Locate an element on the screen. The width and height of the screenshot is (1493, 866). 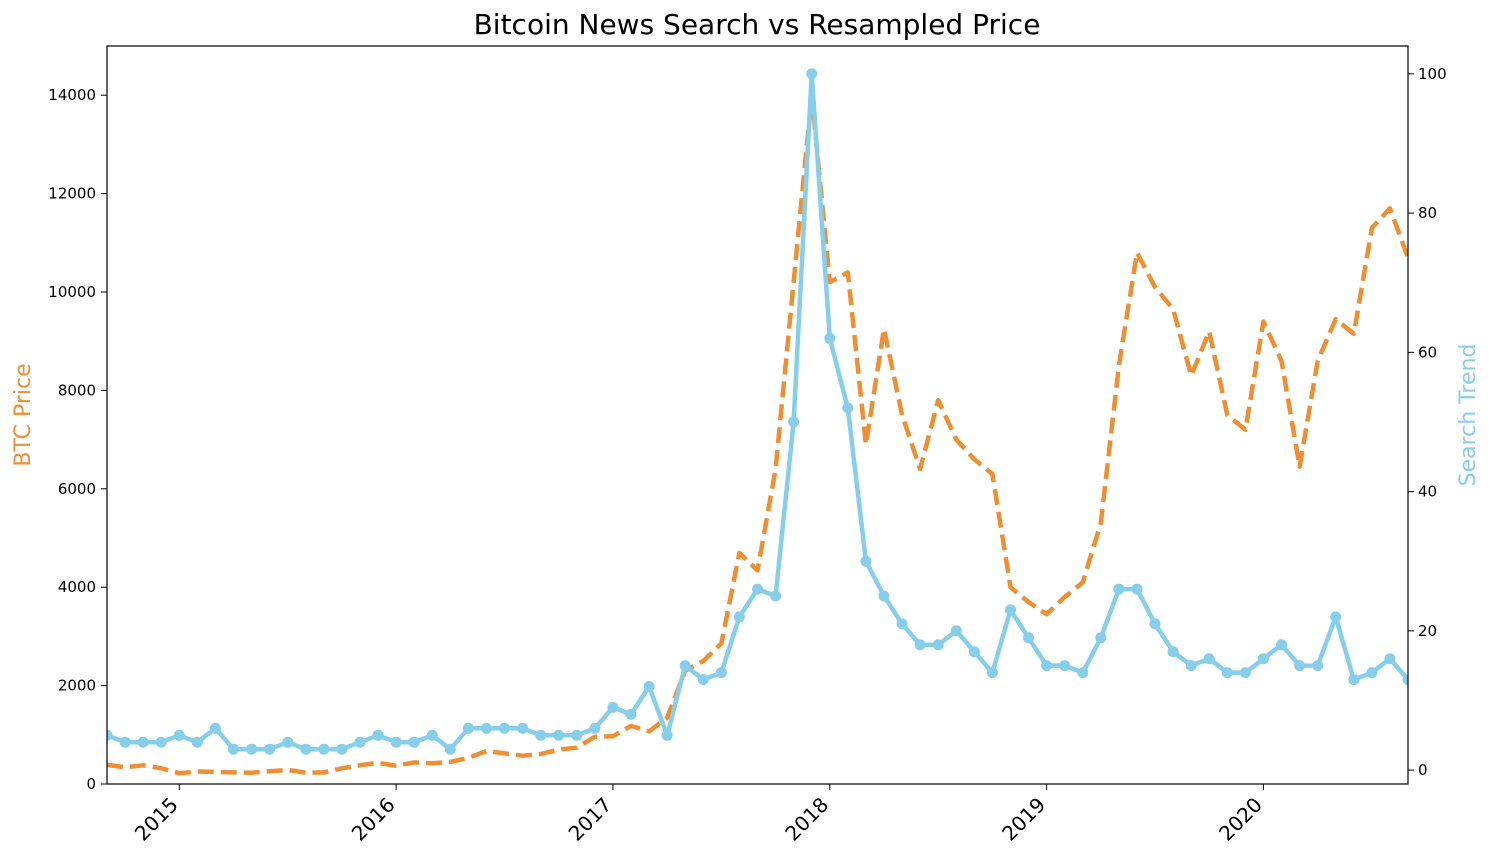
y-axis-left-title: BTC Price is located at coordinates (23, 414).